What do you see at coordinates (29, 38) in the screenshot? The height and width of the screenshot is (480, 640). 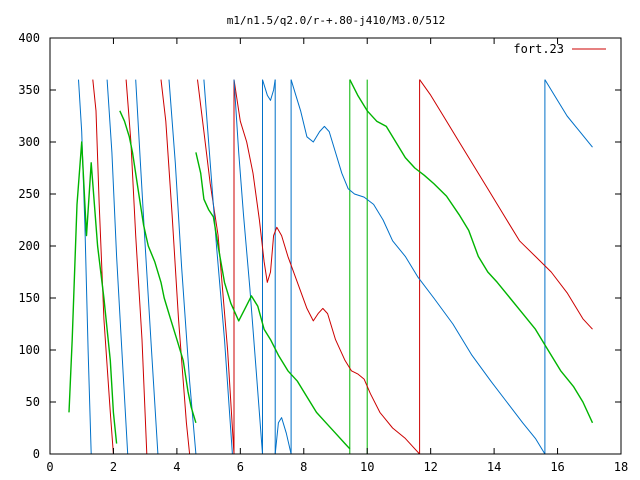 I see `y-tick-label: 400` at bounding box center [29, 38].